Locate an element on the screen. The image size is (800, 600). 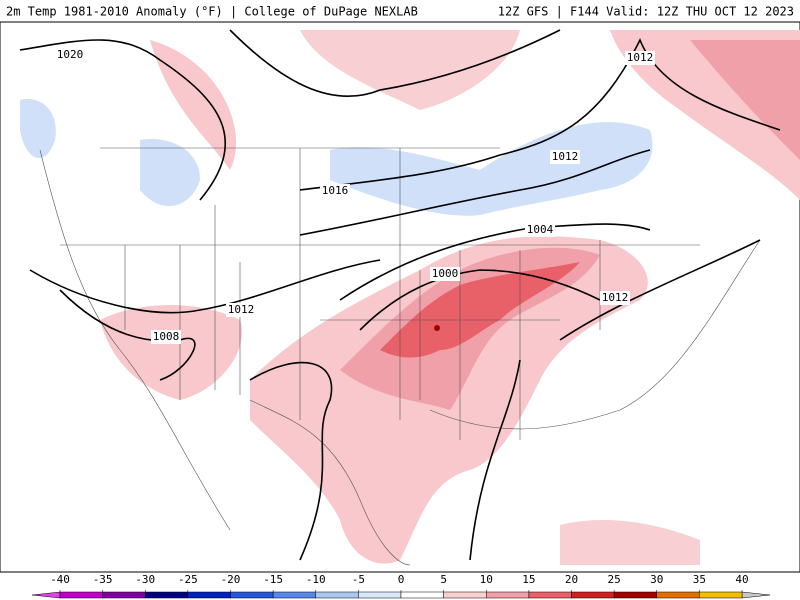
colorbar-tick-label: 30 is located at coordinates (656, 579).